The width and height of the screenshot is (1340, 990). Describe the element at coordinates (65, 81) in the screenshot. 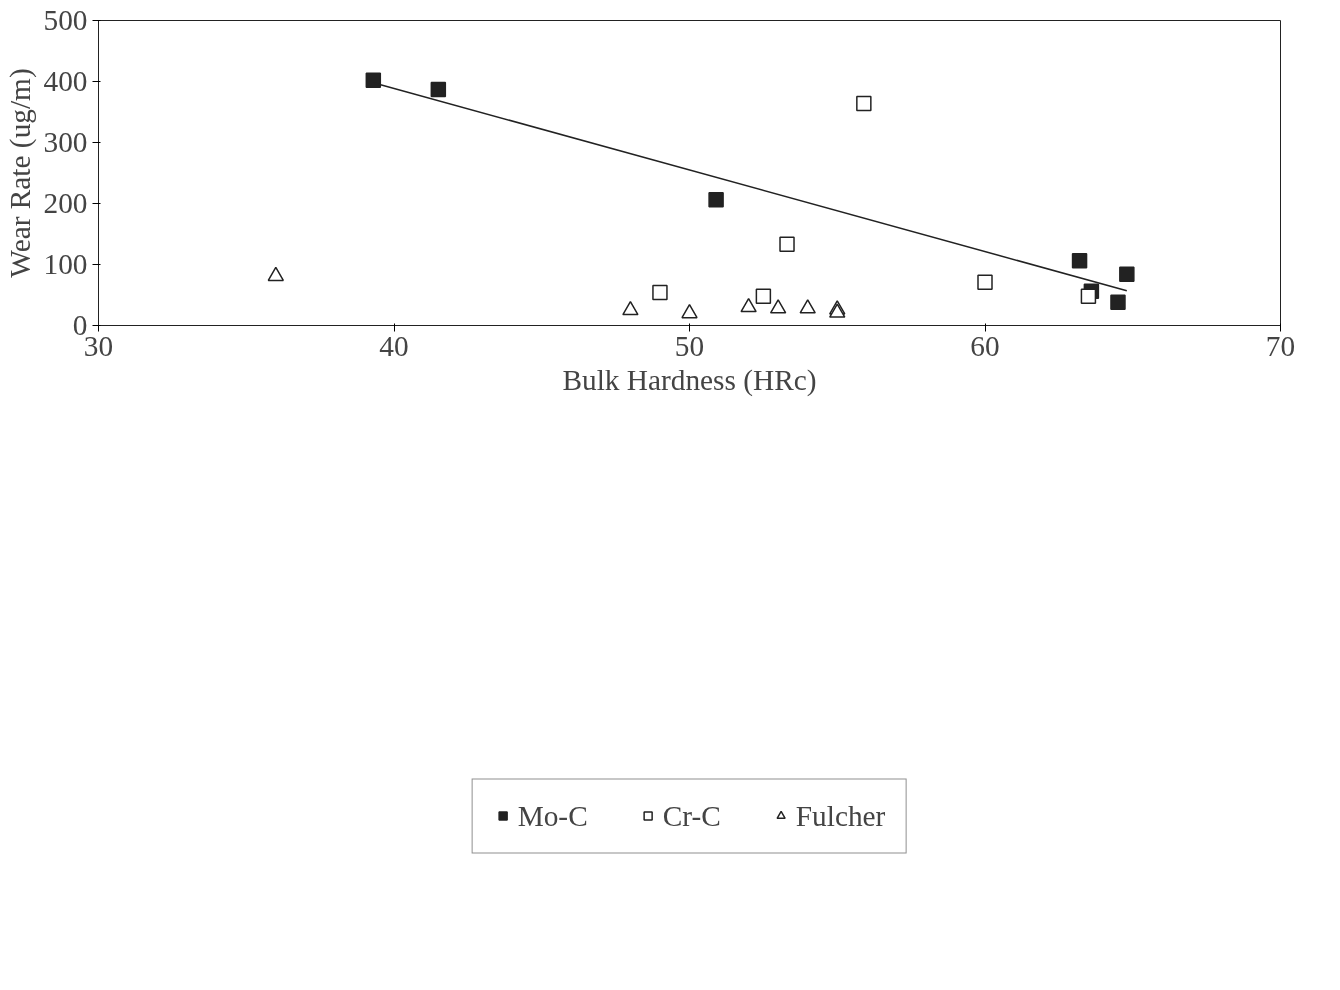

I see `y-tick-label: 400` at that location.